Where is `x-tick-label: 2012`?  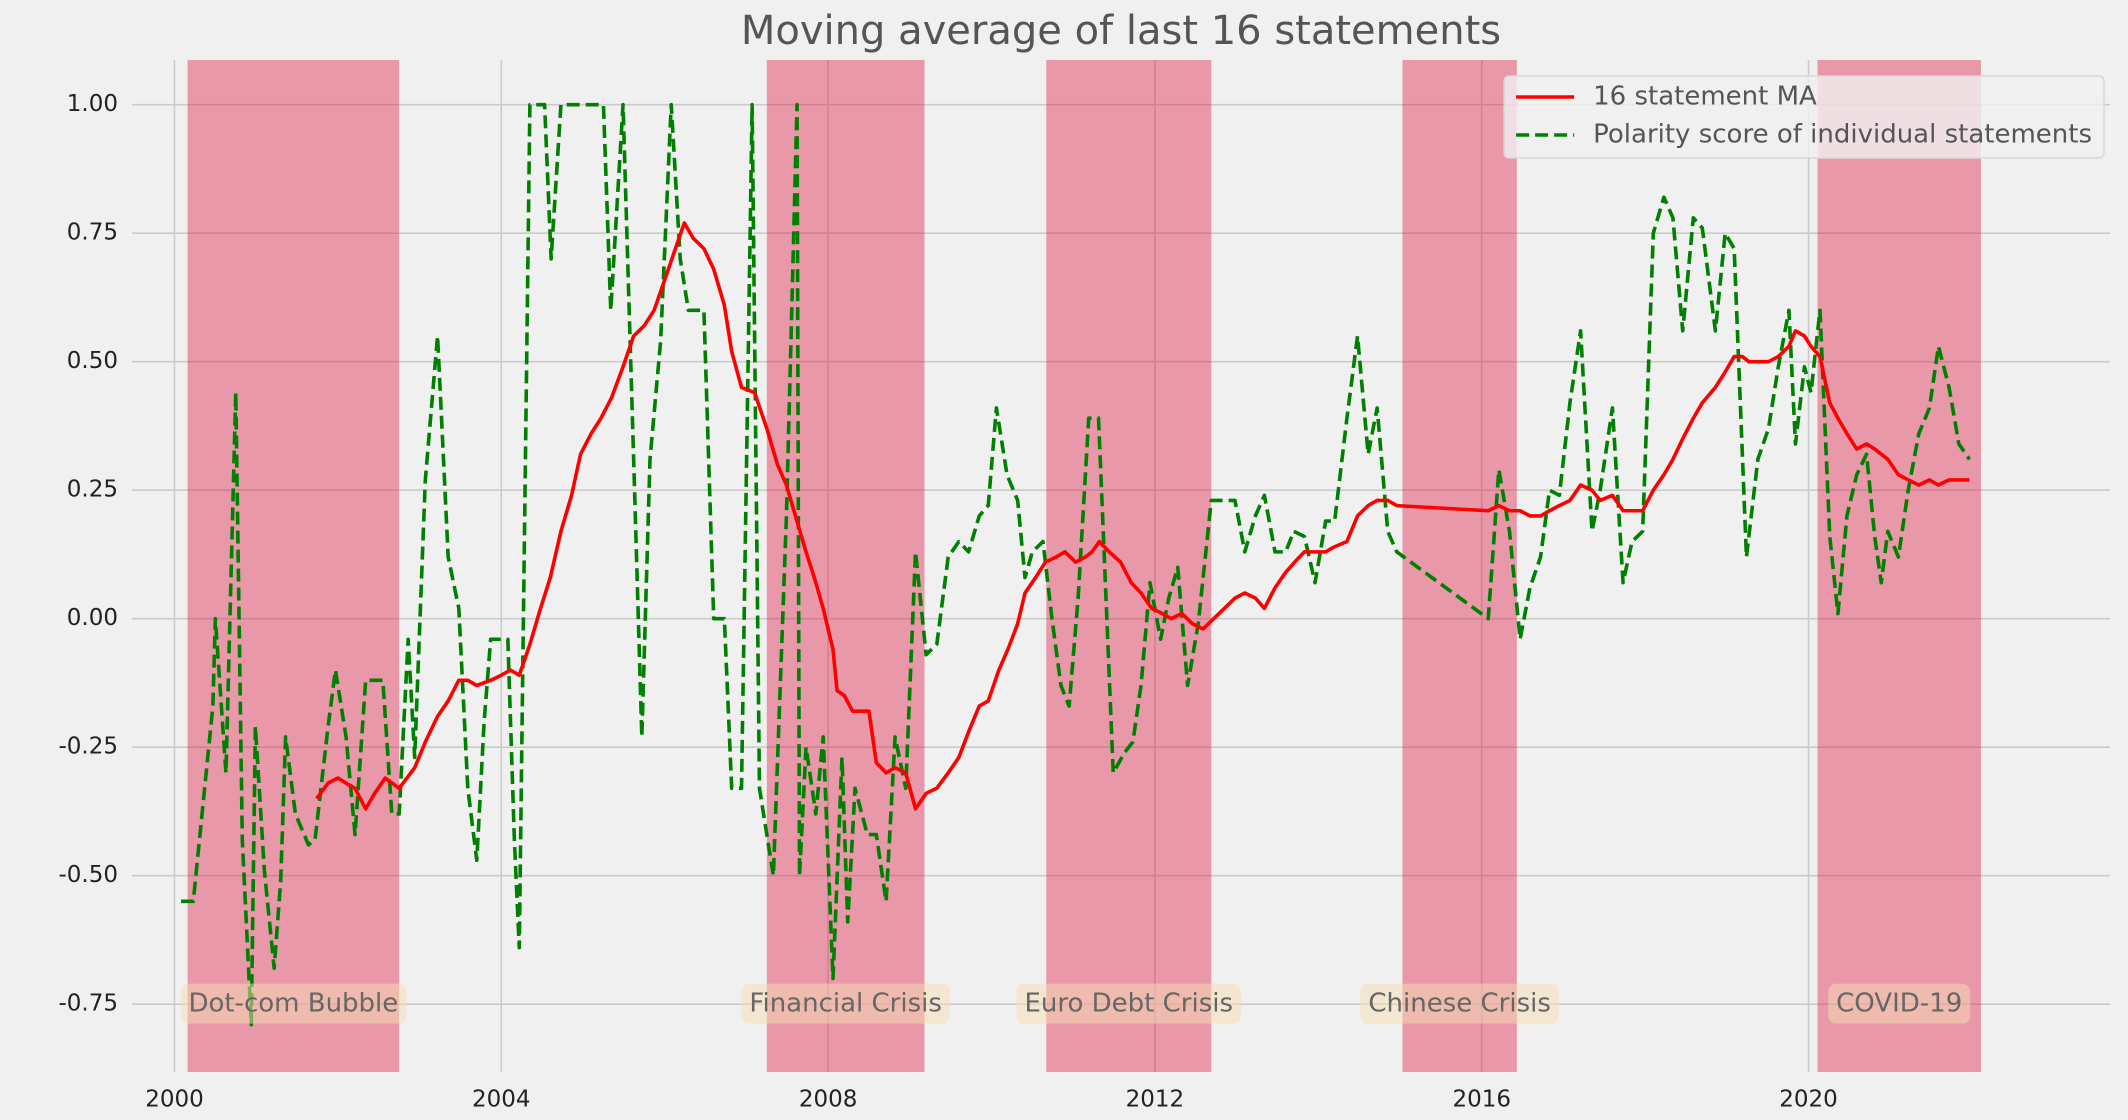 x-tick-label: 2012 is located at coordinates (1155, 1100).